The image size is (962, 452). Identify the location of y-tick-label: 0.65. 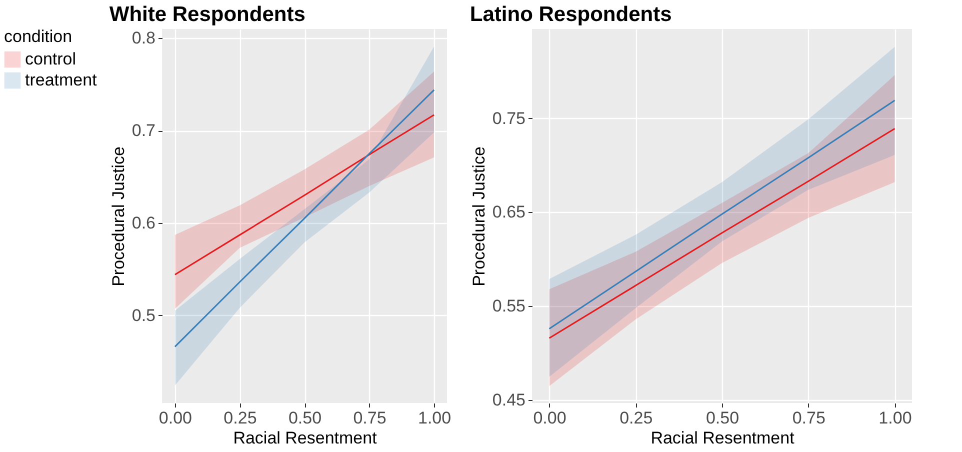
(509, 212).